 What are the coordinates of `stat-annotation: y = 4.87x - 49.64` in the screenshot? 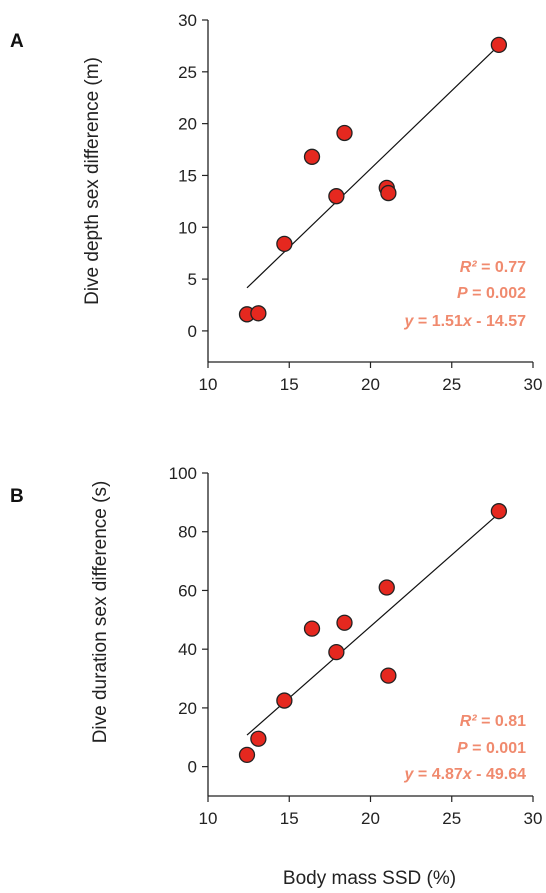 It's located at (465, 774).